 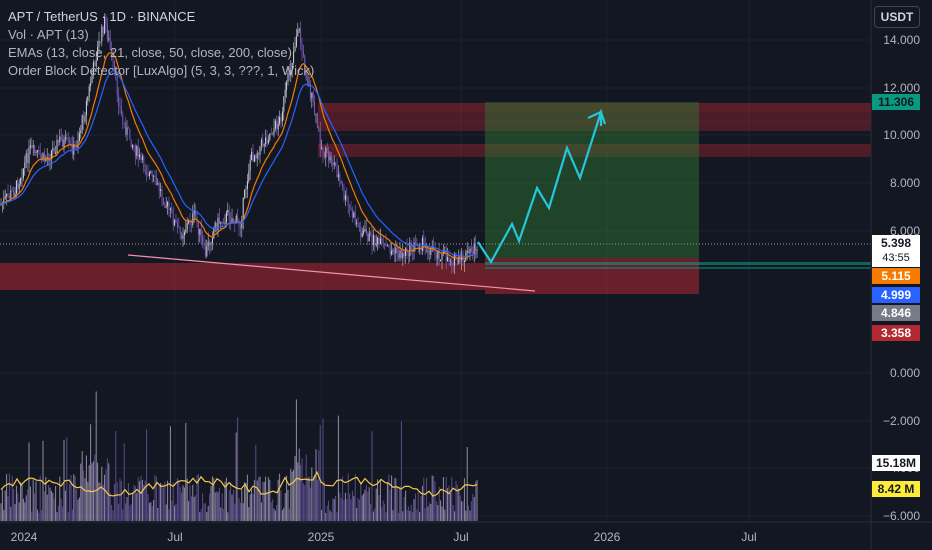 I want to click on price-tick-label: 14.000, so click(x=901, y=40).